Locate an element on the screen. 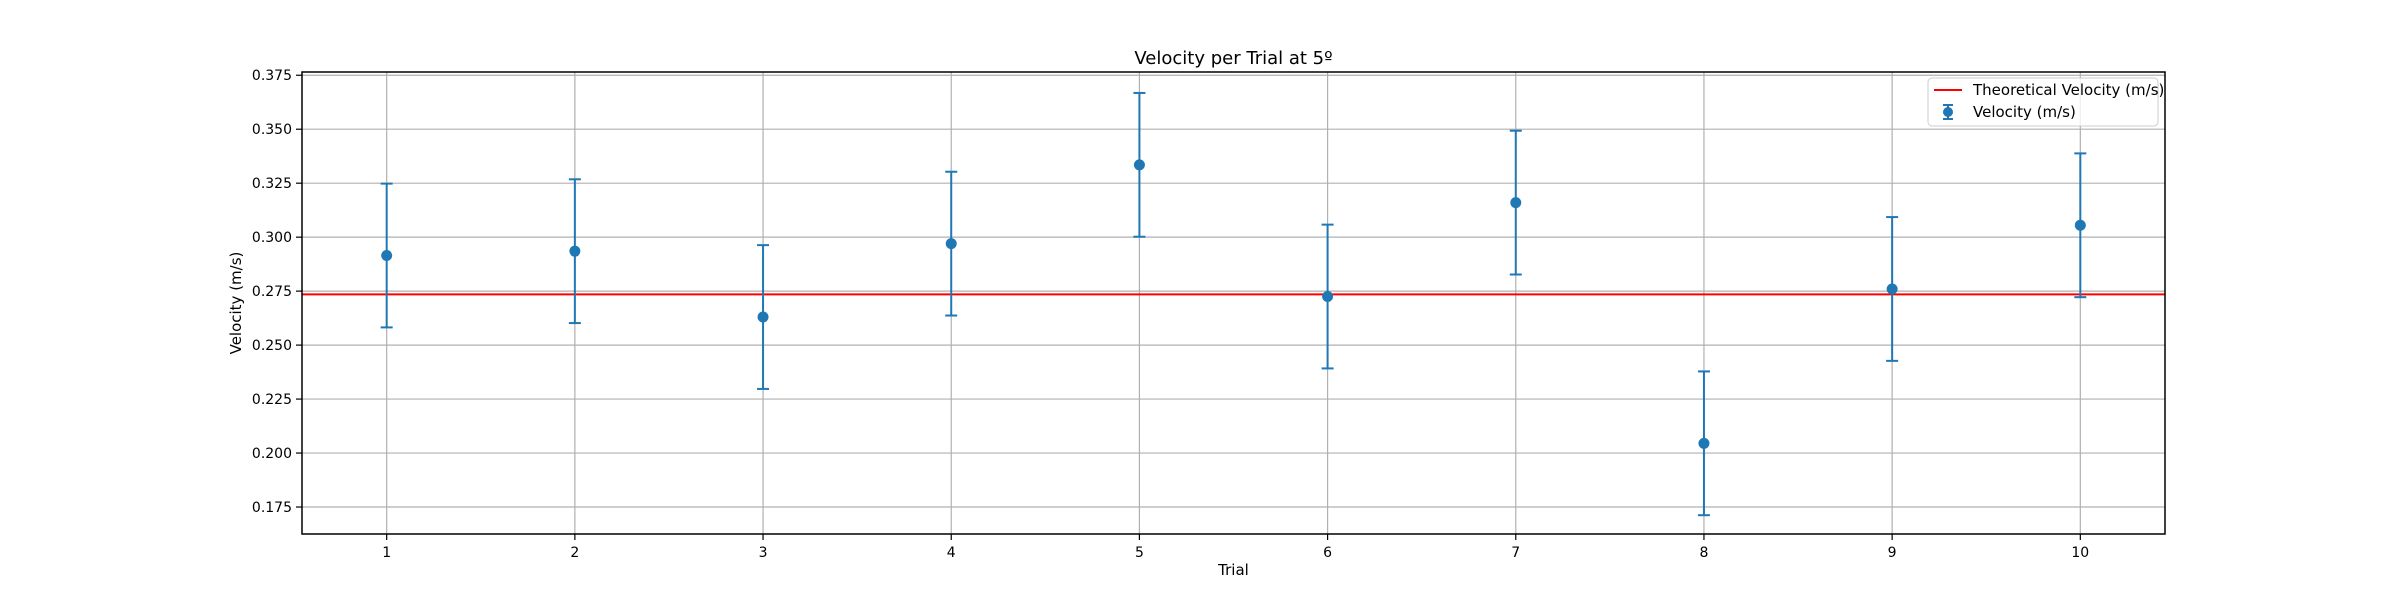 This screenshot has height=600, width=2400. y-tick-label: 0.325 is located at coordinates (272, 184).